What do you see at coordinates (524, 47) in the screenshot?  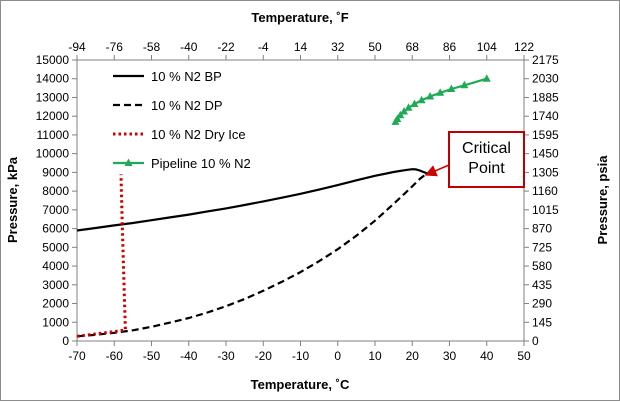 I see `x-top-tick-label: 122` at bounding box center [524, 47].